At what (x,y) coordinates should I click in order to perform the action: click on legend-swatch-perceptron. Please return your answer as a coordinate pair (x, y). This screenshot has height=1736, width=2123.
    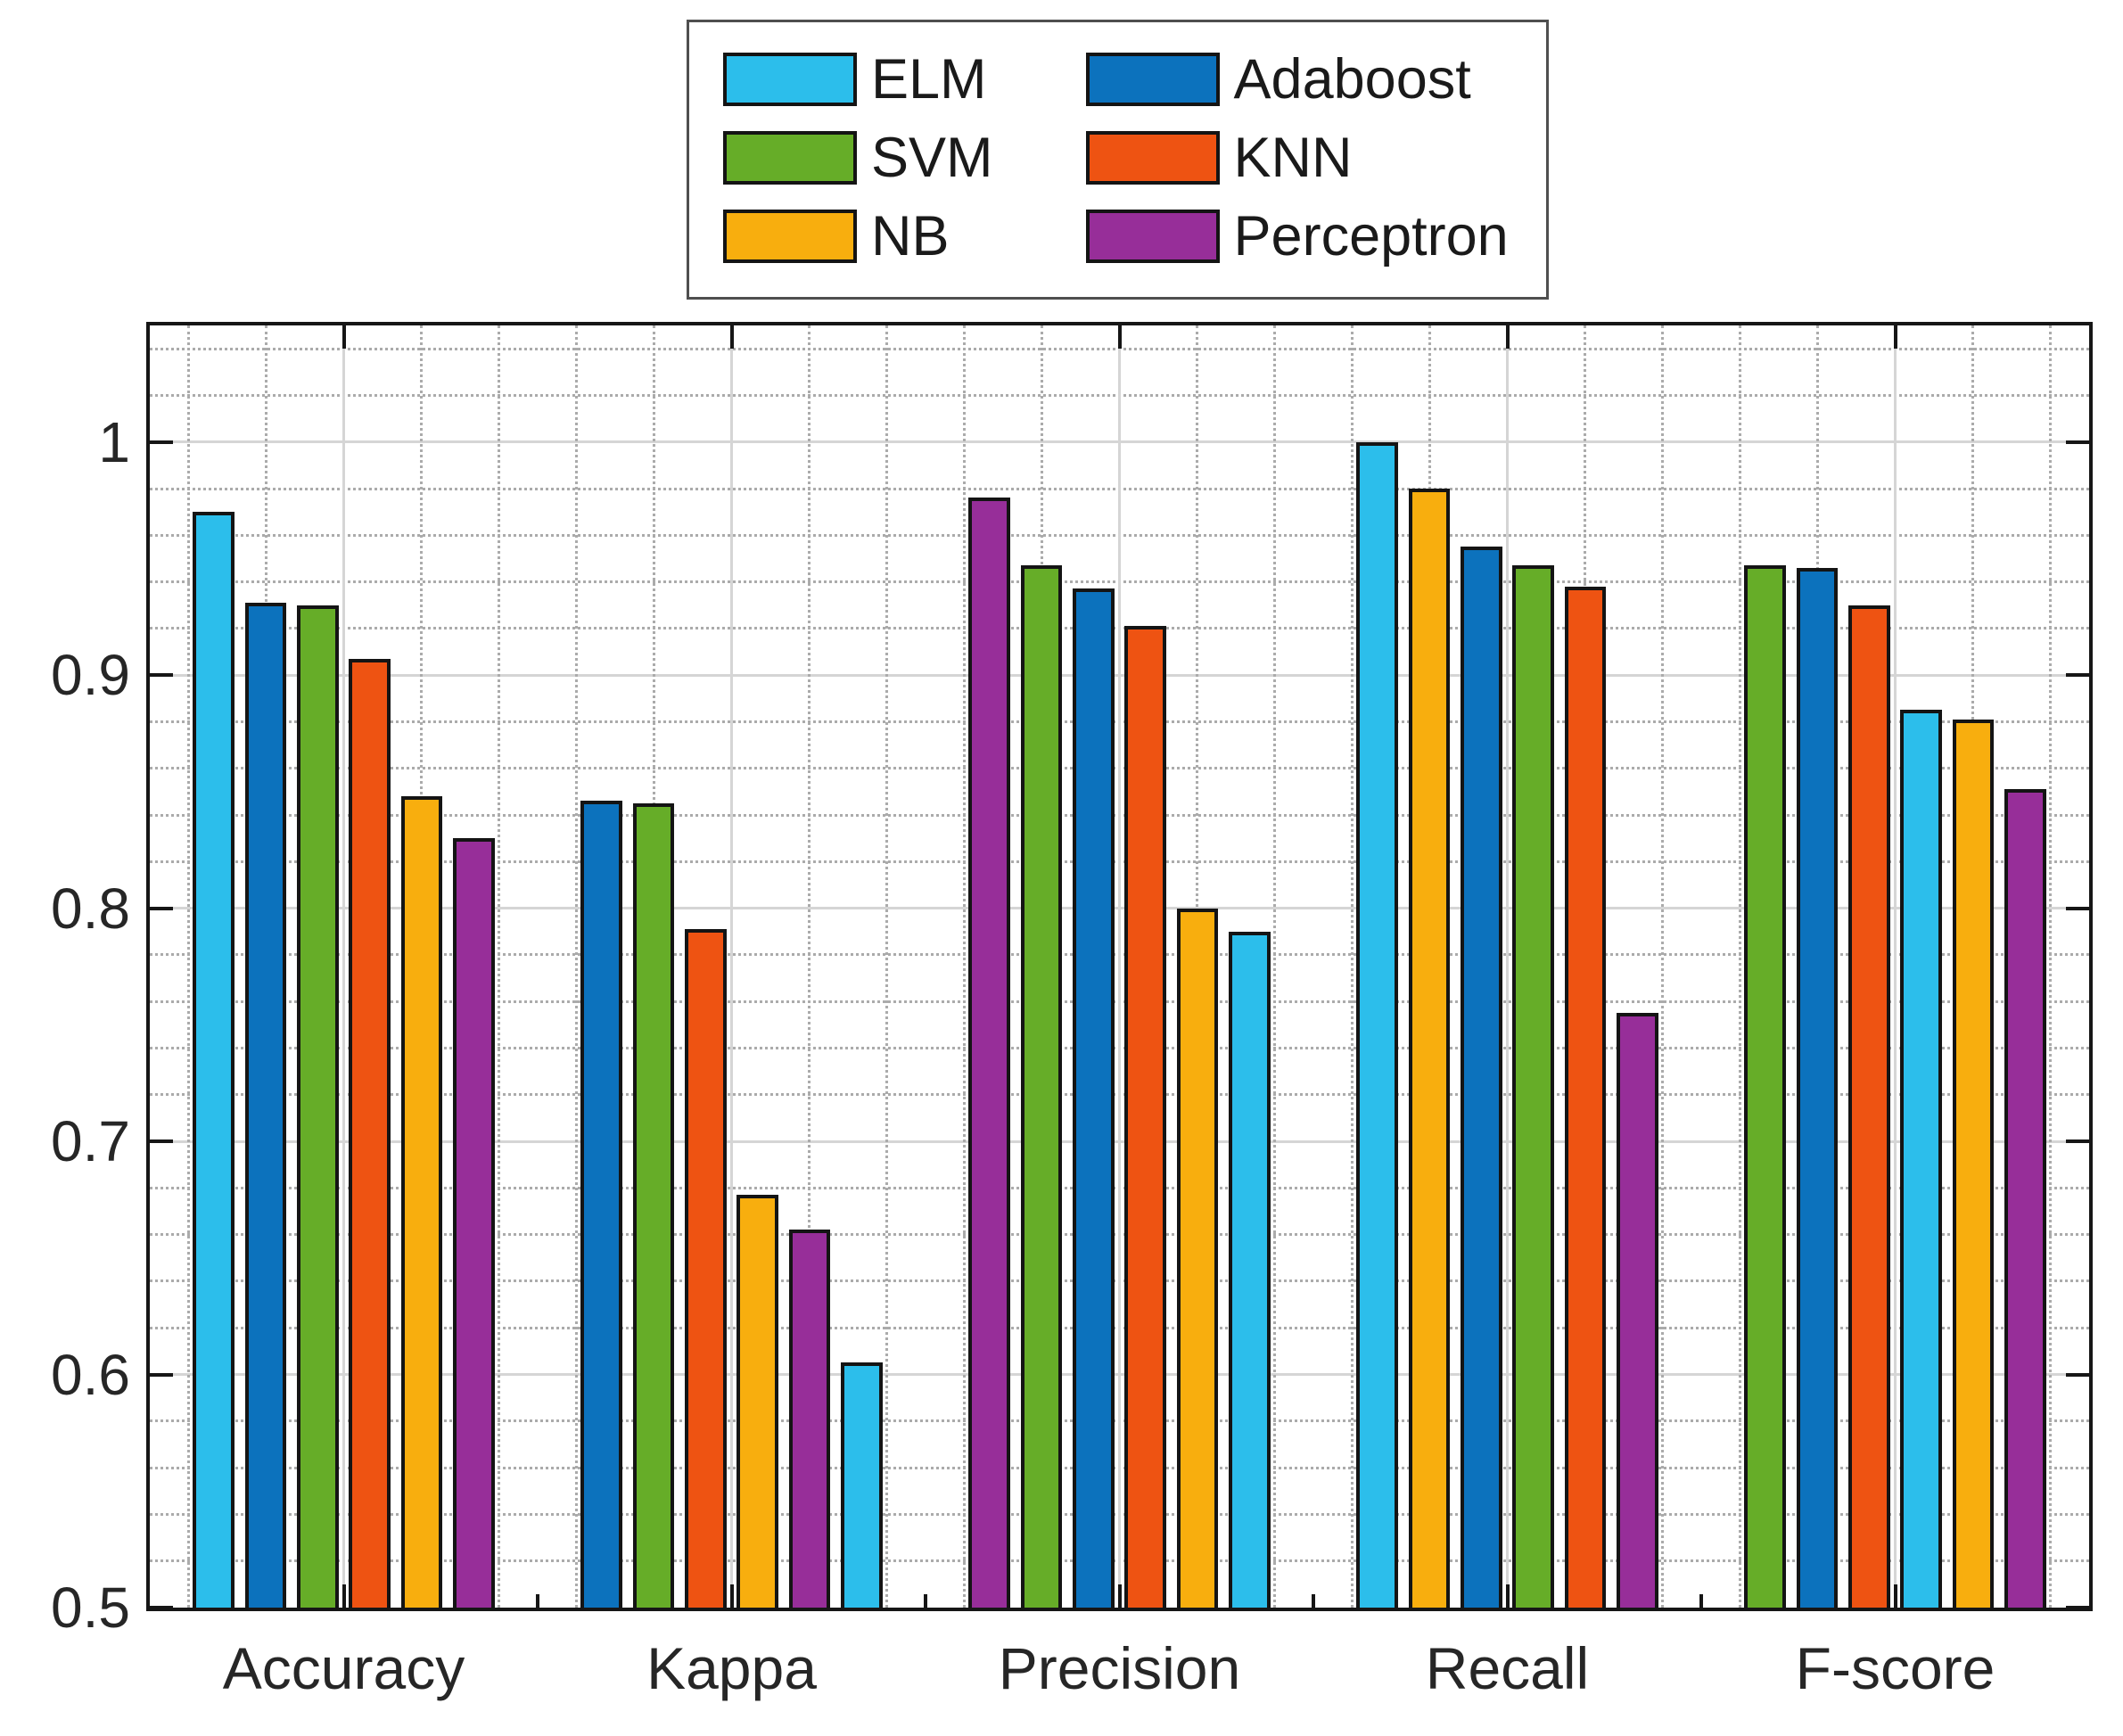
    Looking at the image, I should click on (1152, 237).